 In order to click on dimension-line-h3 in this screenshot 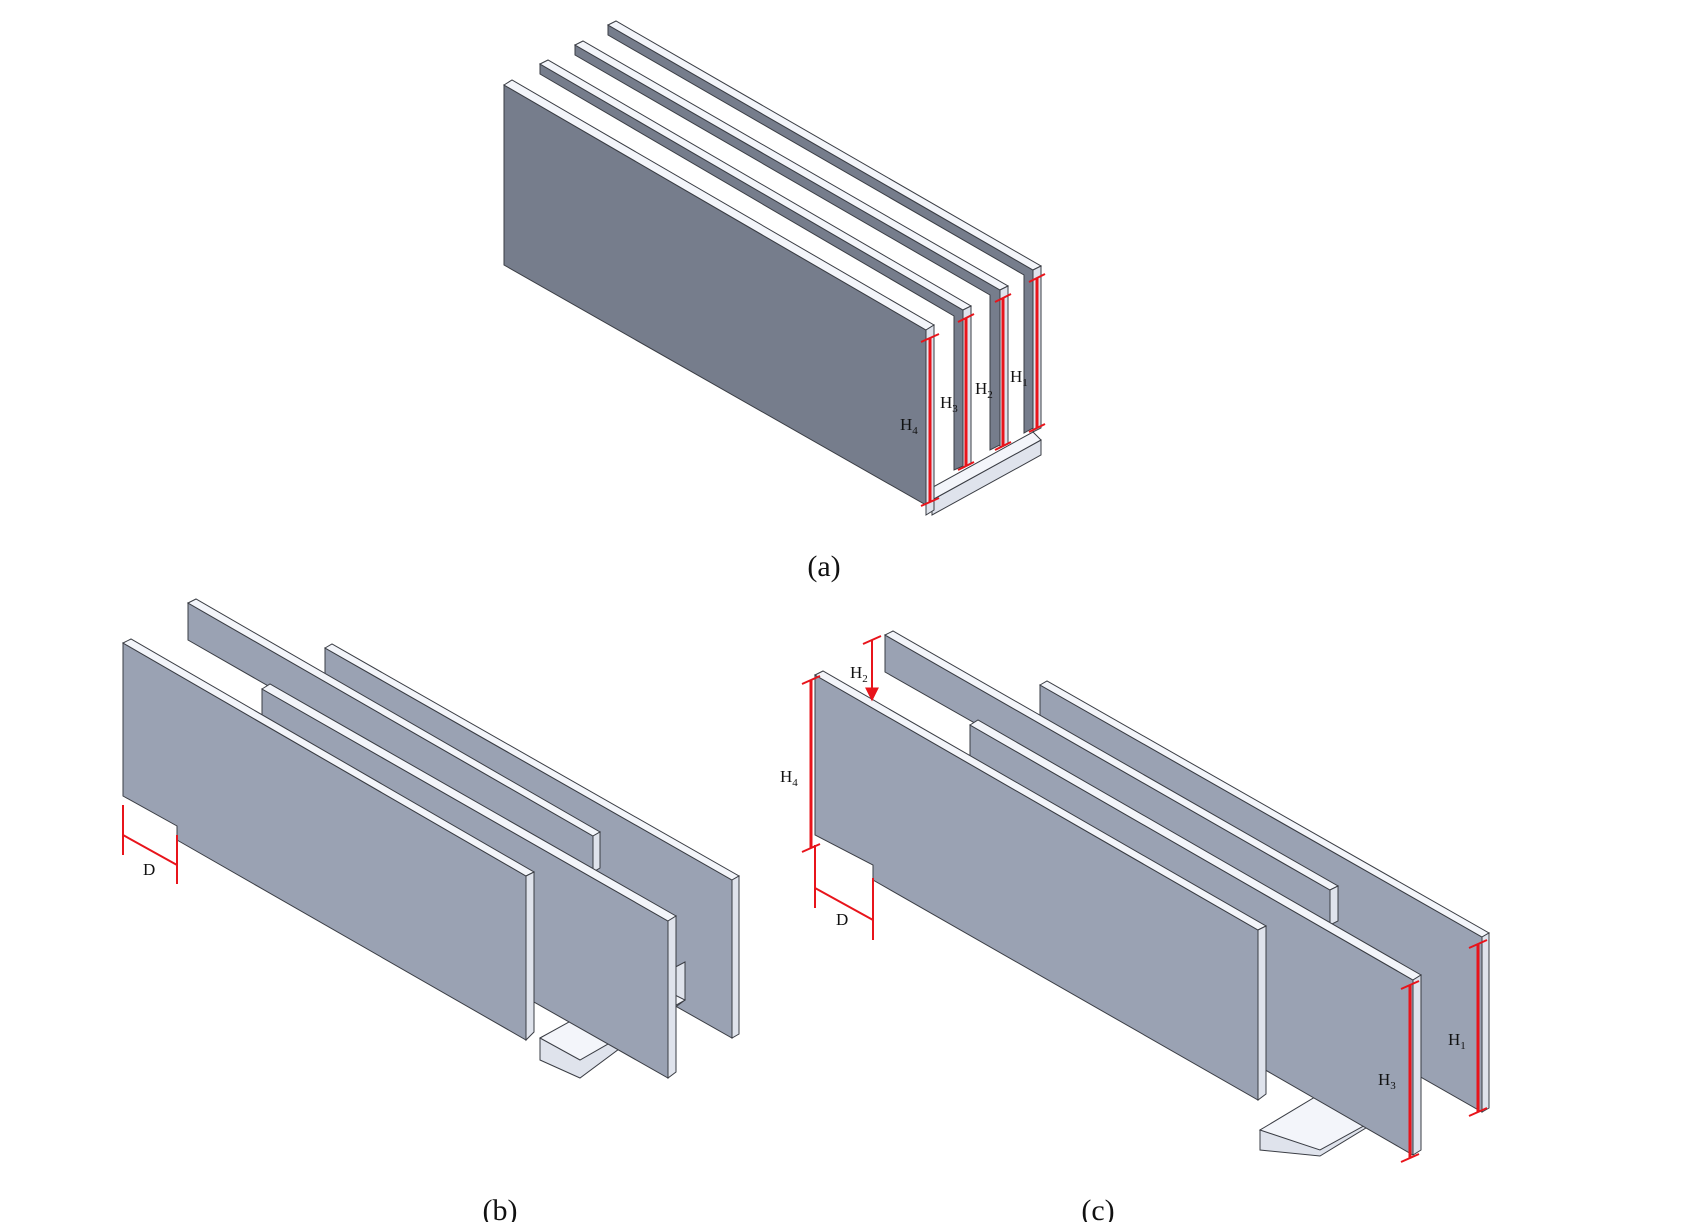, I will do `click(966, 392)`.